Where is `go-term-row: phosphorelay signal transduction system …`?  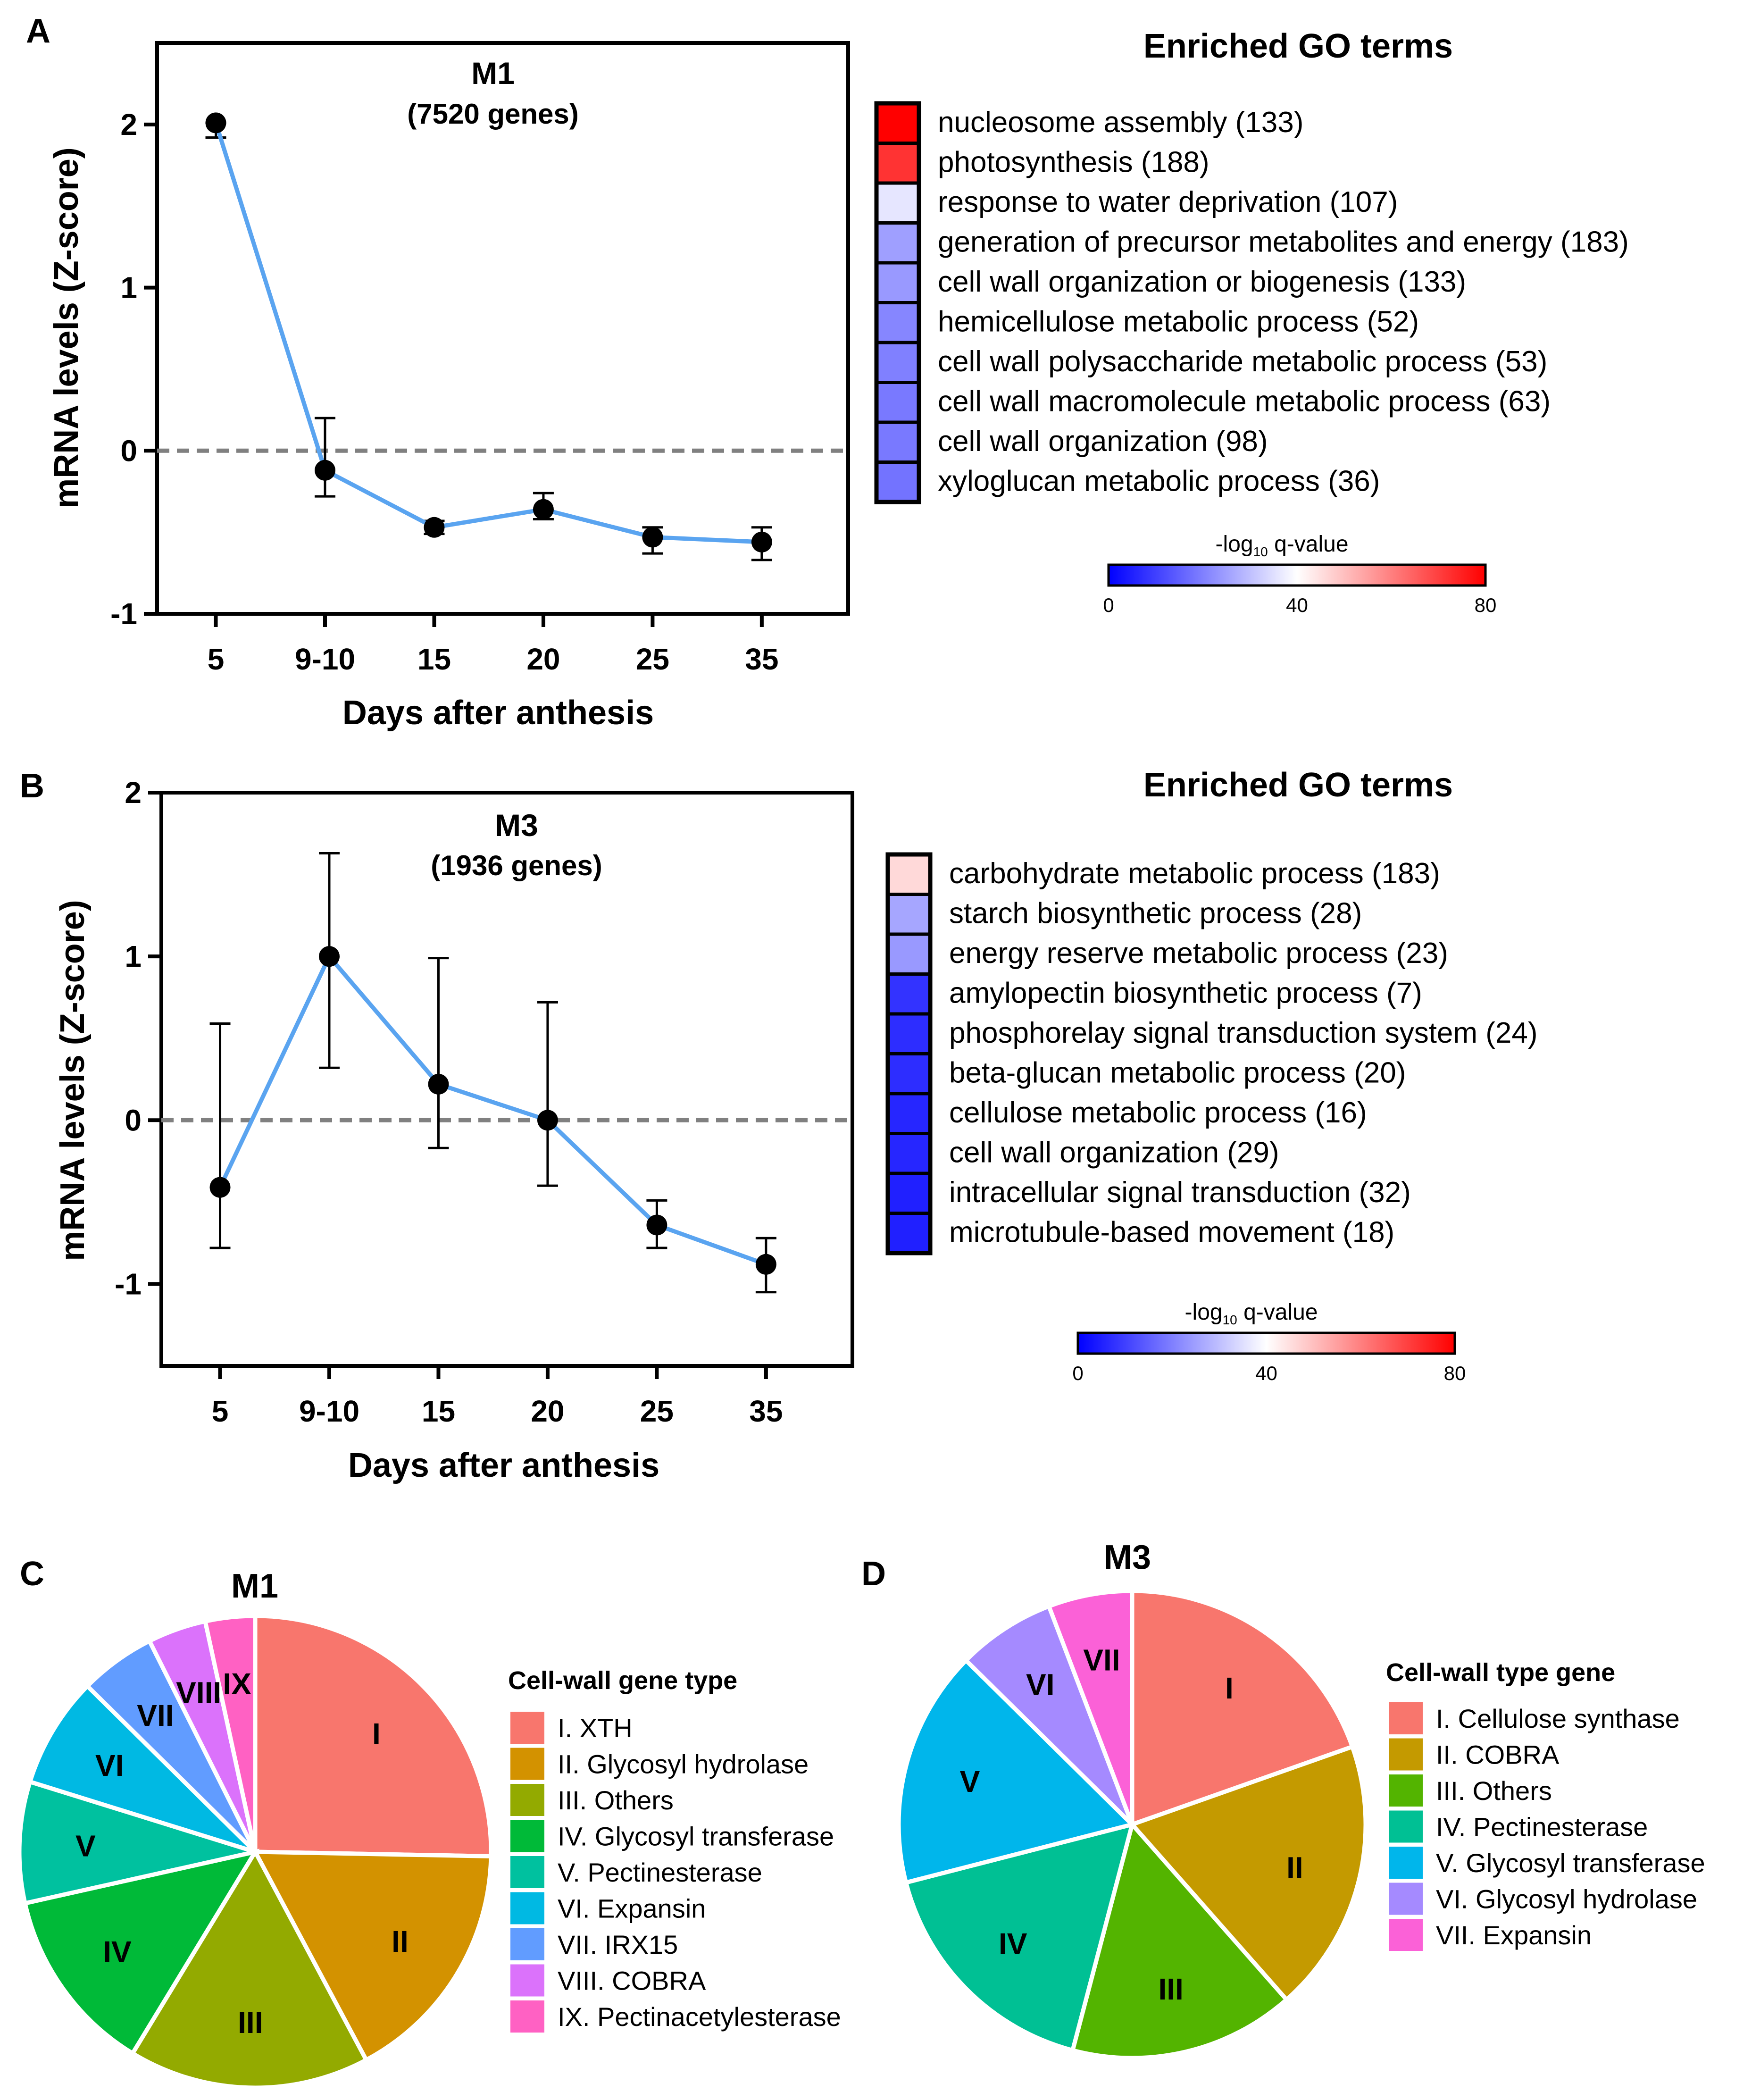 go-term-row: phosphorelay signal transduction system … is located at coordinates (1212, 1033).